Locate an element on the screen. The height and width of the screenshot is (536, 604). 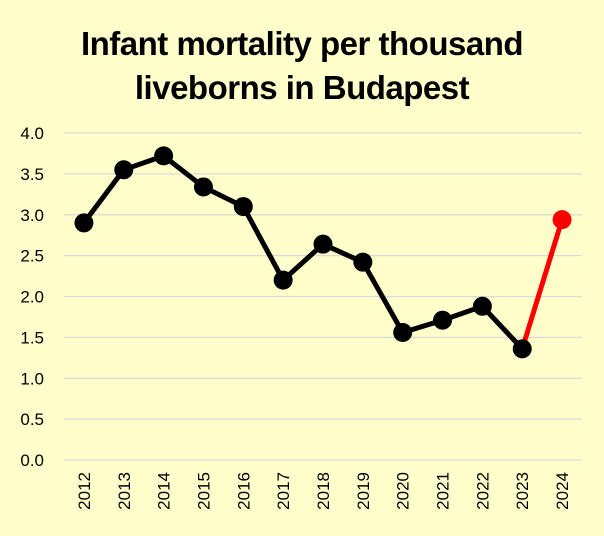
x-tick-label: 2015 is located at coordinates (203, 491).